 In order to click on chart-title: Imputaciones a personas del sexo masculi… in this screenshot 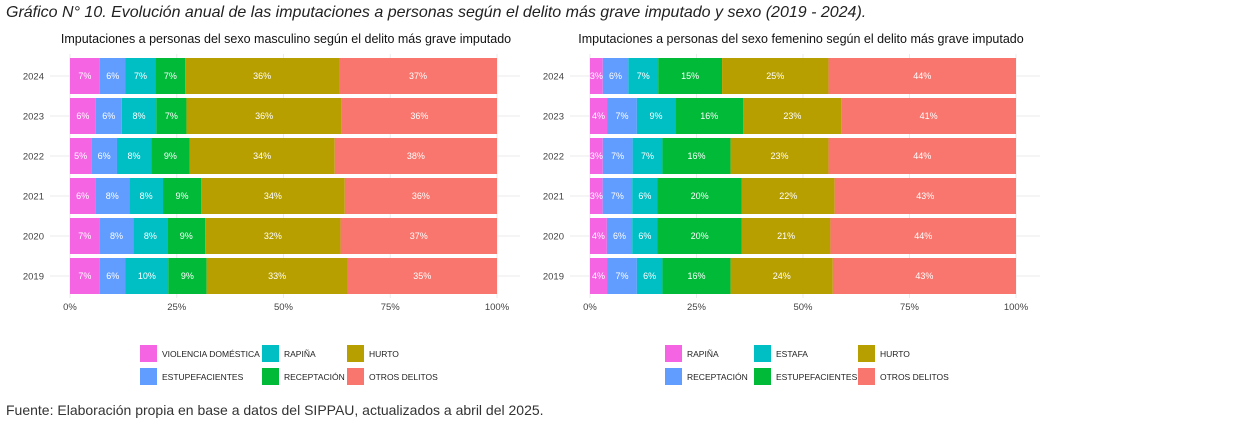, I will do `click(286, 39)`.